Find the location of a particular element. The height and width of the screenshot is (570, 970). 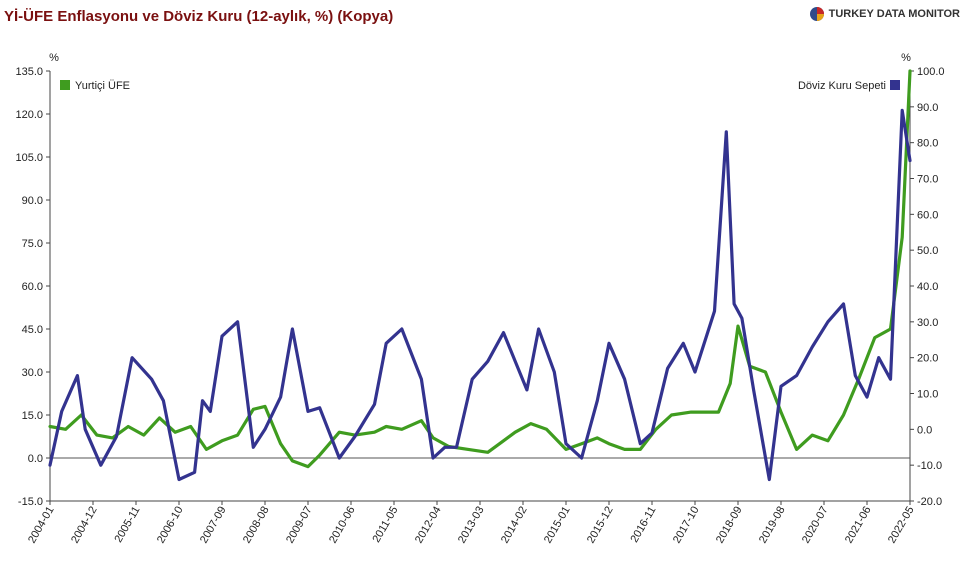

right-axis-tick-label: 20.0 is located at coordinates (927, 359).